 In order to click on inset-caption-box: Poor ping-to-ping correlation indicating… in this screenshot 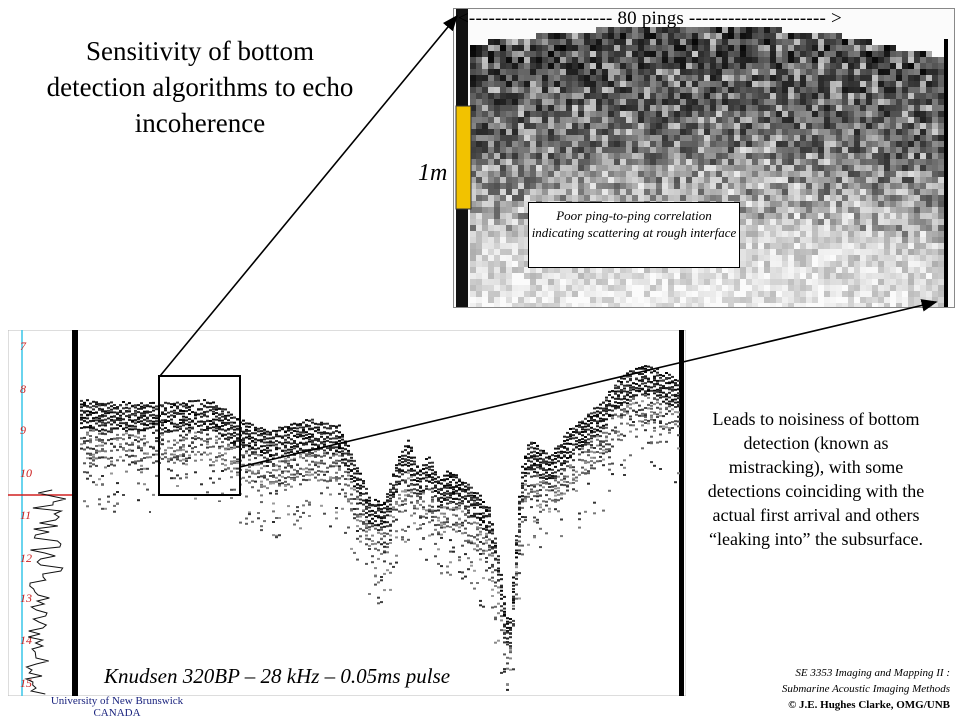, I will do `click(634, 235)`.